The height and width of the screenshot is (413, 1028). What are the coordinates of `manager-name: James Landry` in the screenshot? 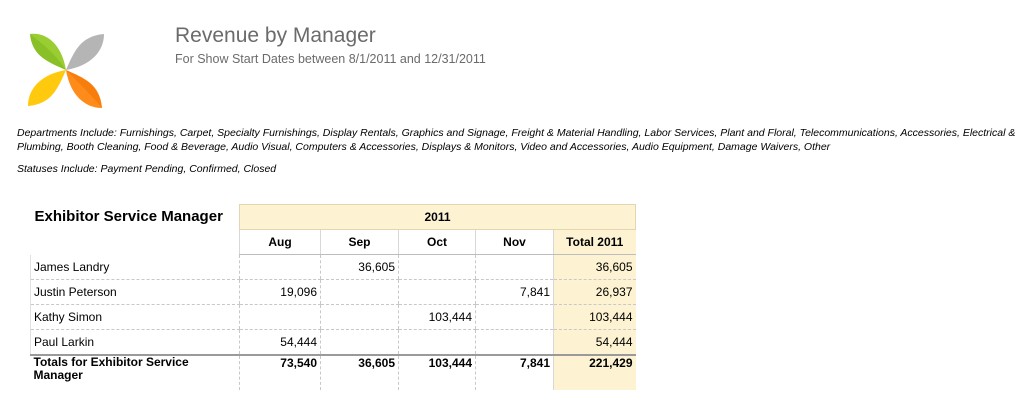 It's located at (135, 267).